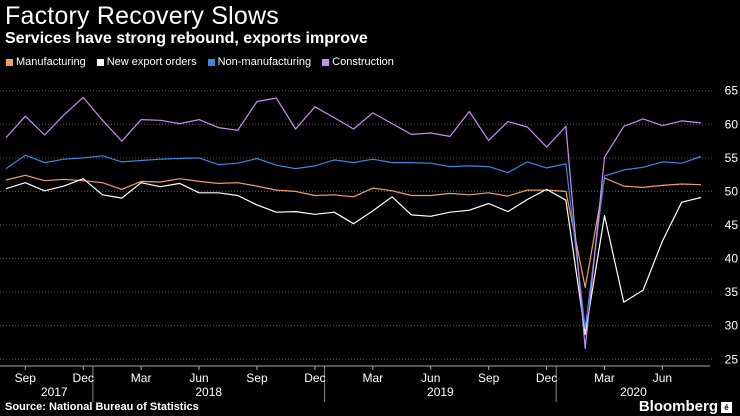  Describe the element at coordinates (208, 392) in the screenshot. I see `year-label: 2018` at that location.